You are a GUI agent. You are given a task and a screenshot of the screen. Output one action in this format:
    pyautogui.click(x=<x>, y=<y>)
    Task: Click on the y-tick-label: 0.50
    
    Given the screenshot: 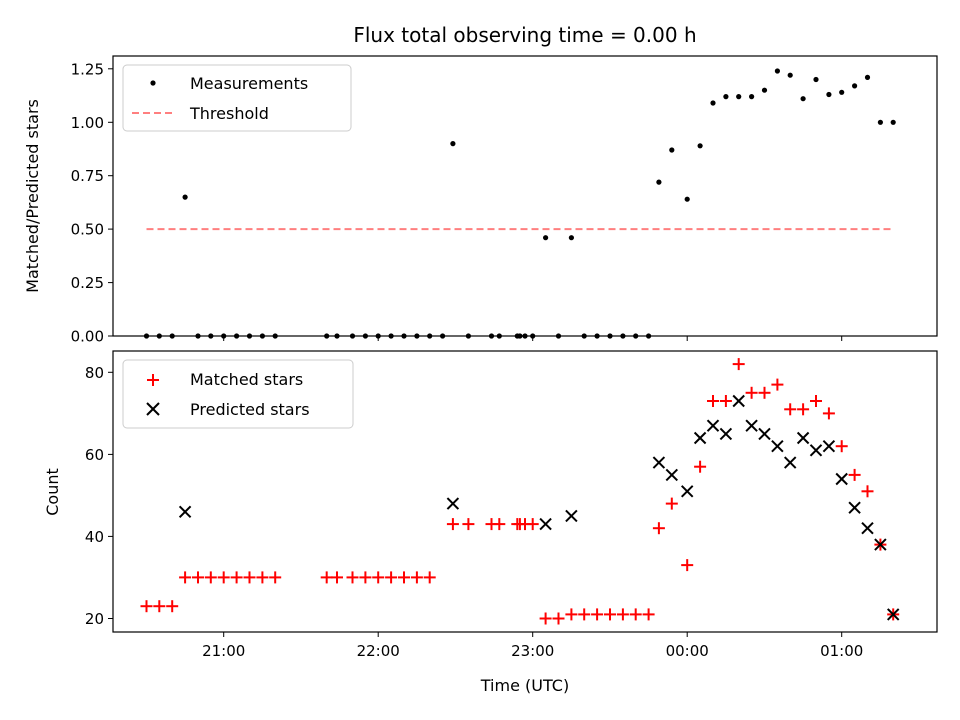 What is the action you would take?
    pyautogui.click(x=87, y=230)
    